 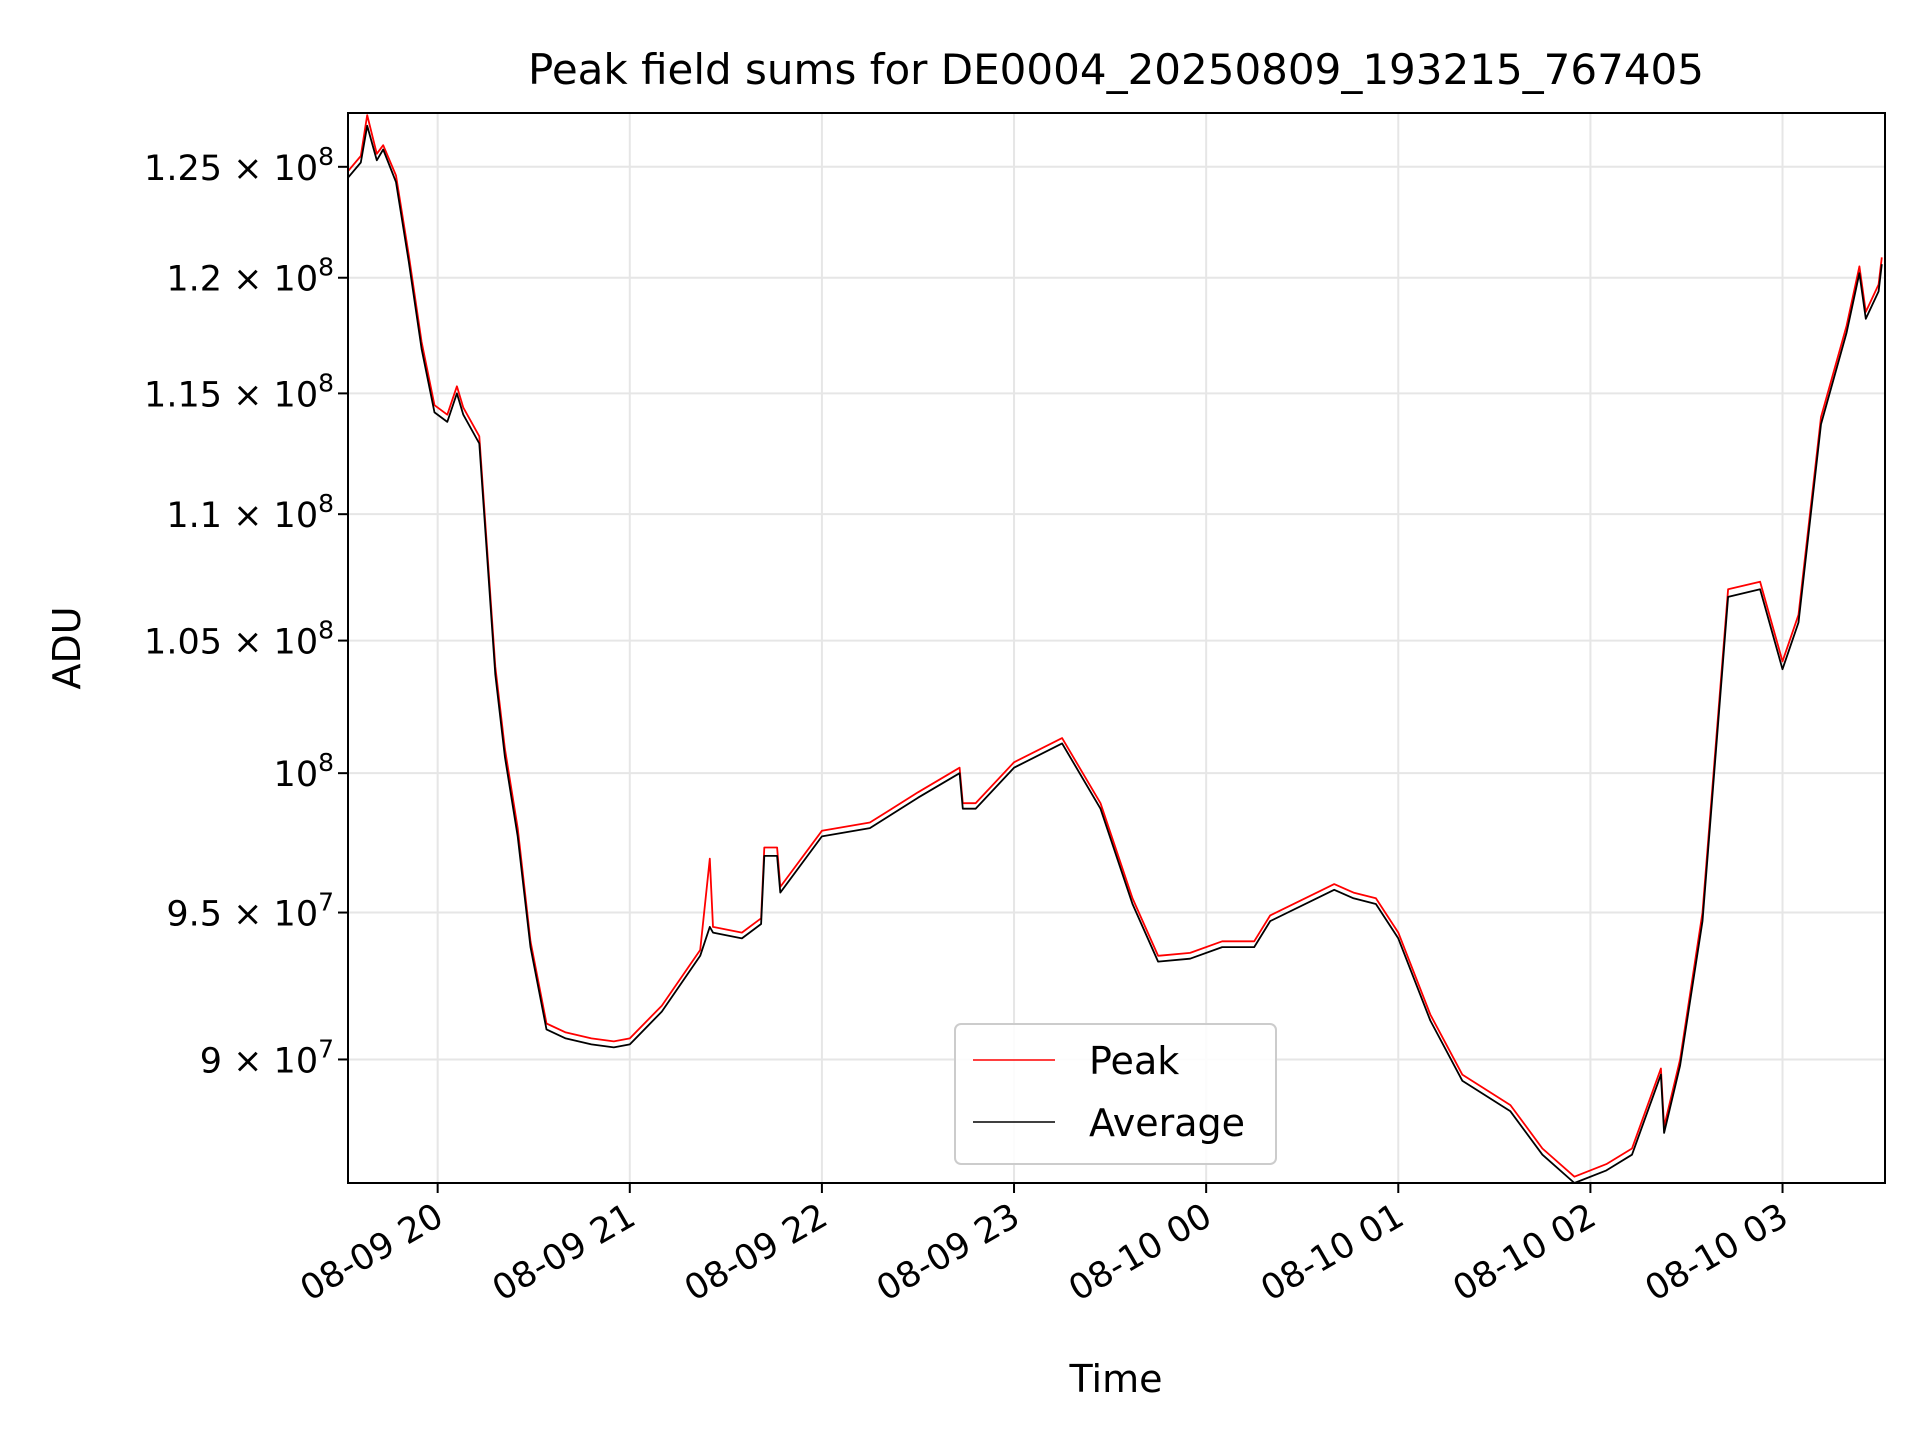 What do you see at coordinates (67, 647) in the screenshot?
I see `y-axis-label: ADU` at bounding box center [67, 647].